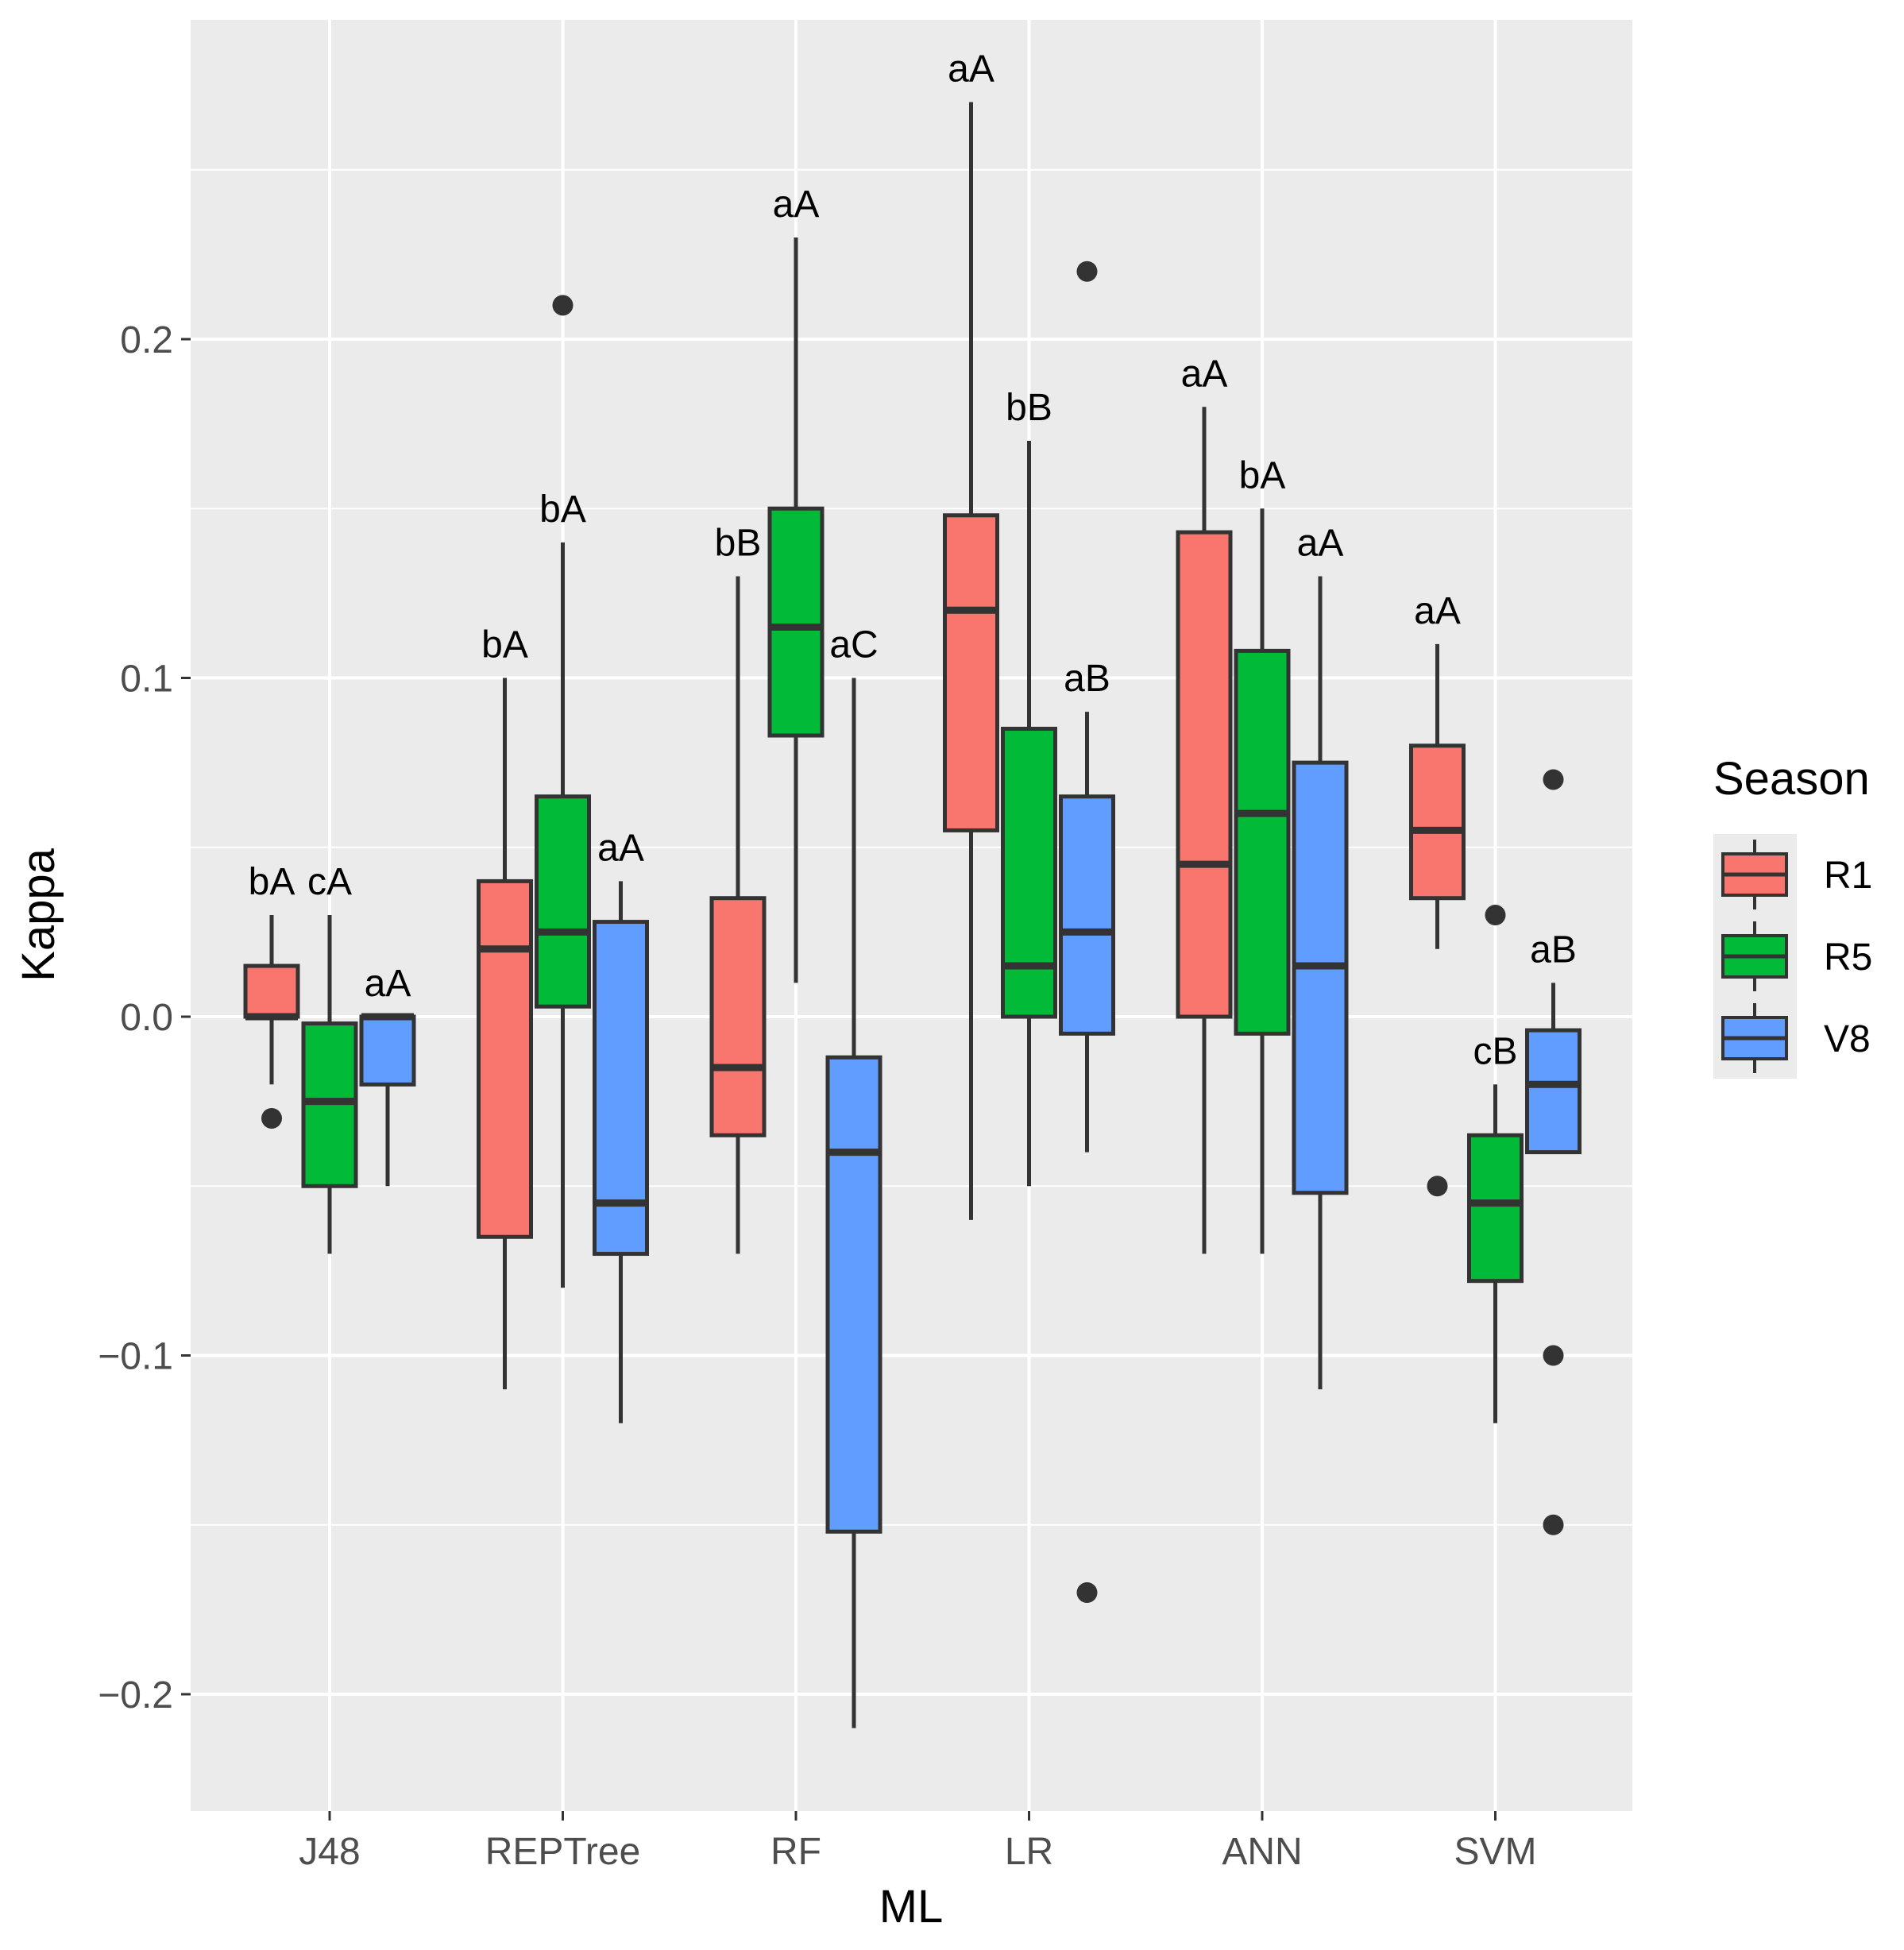 The width and height of the screenshot is (1904, 1950). What do you see at coordinates (918, 1842) in the screenshot?
I see `x-axis: J48 REPTree RF LR ANN SVM` at bounding box center [918, 1842].